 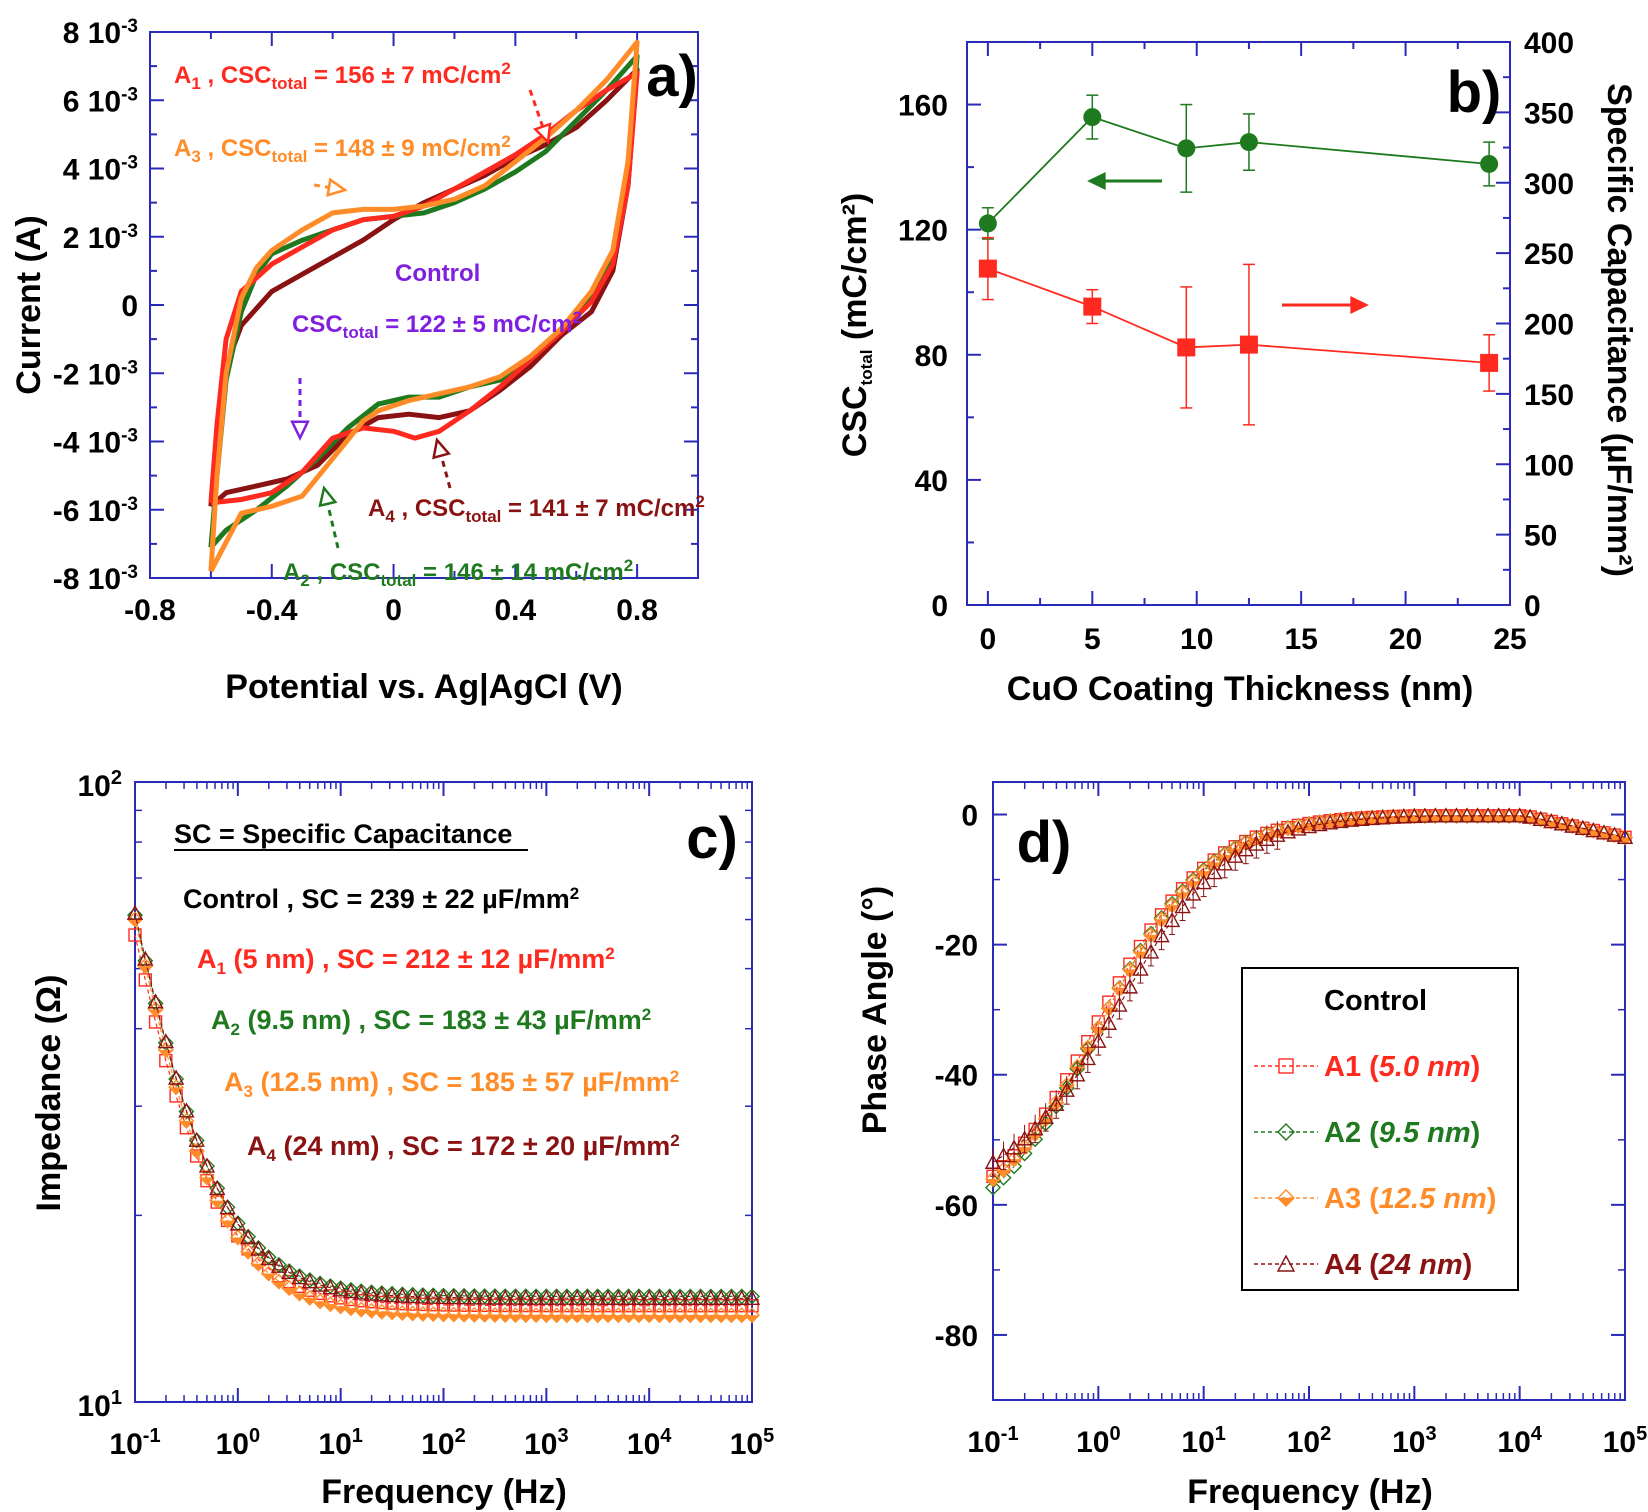 I want to click on annotation-a1-part: A, so click(x=182, y=75).